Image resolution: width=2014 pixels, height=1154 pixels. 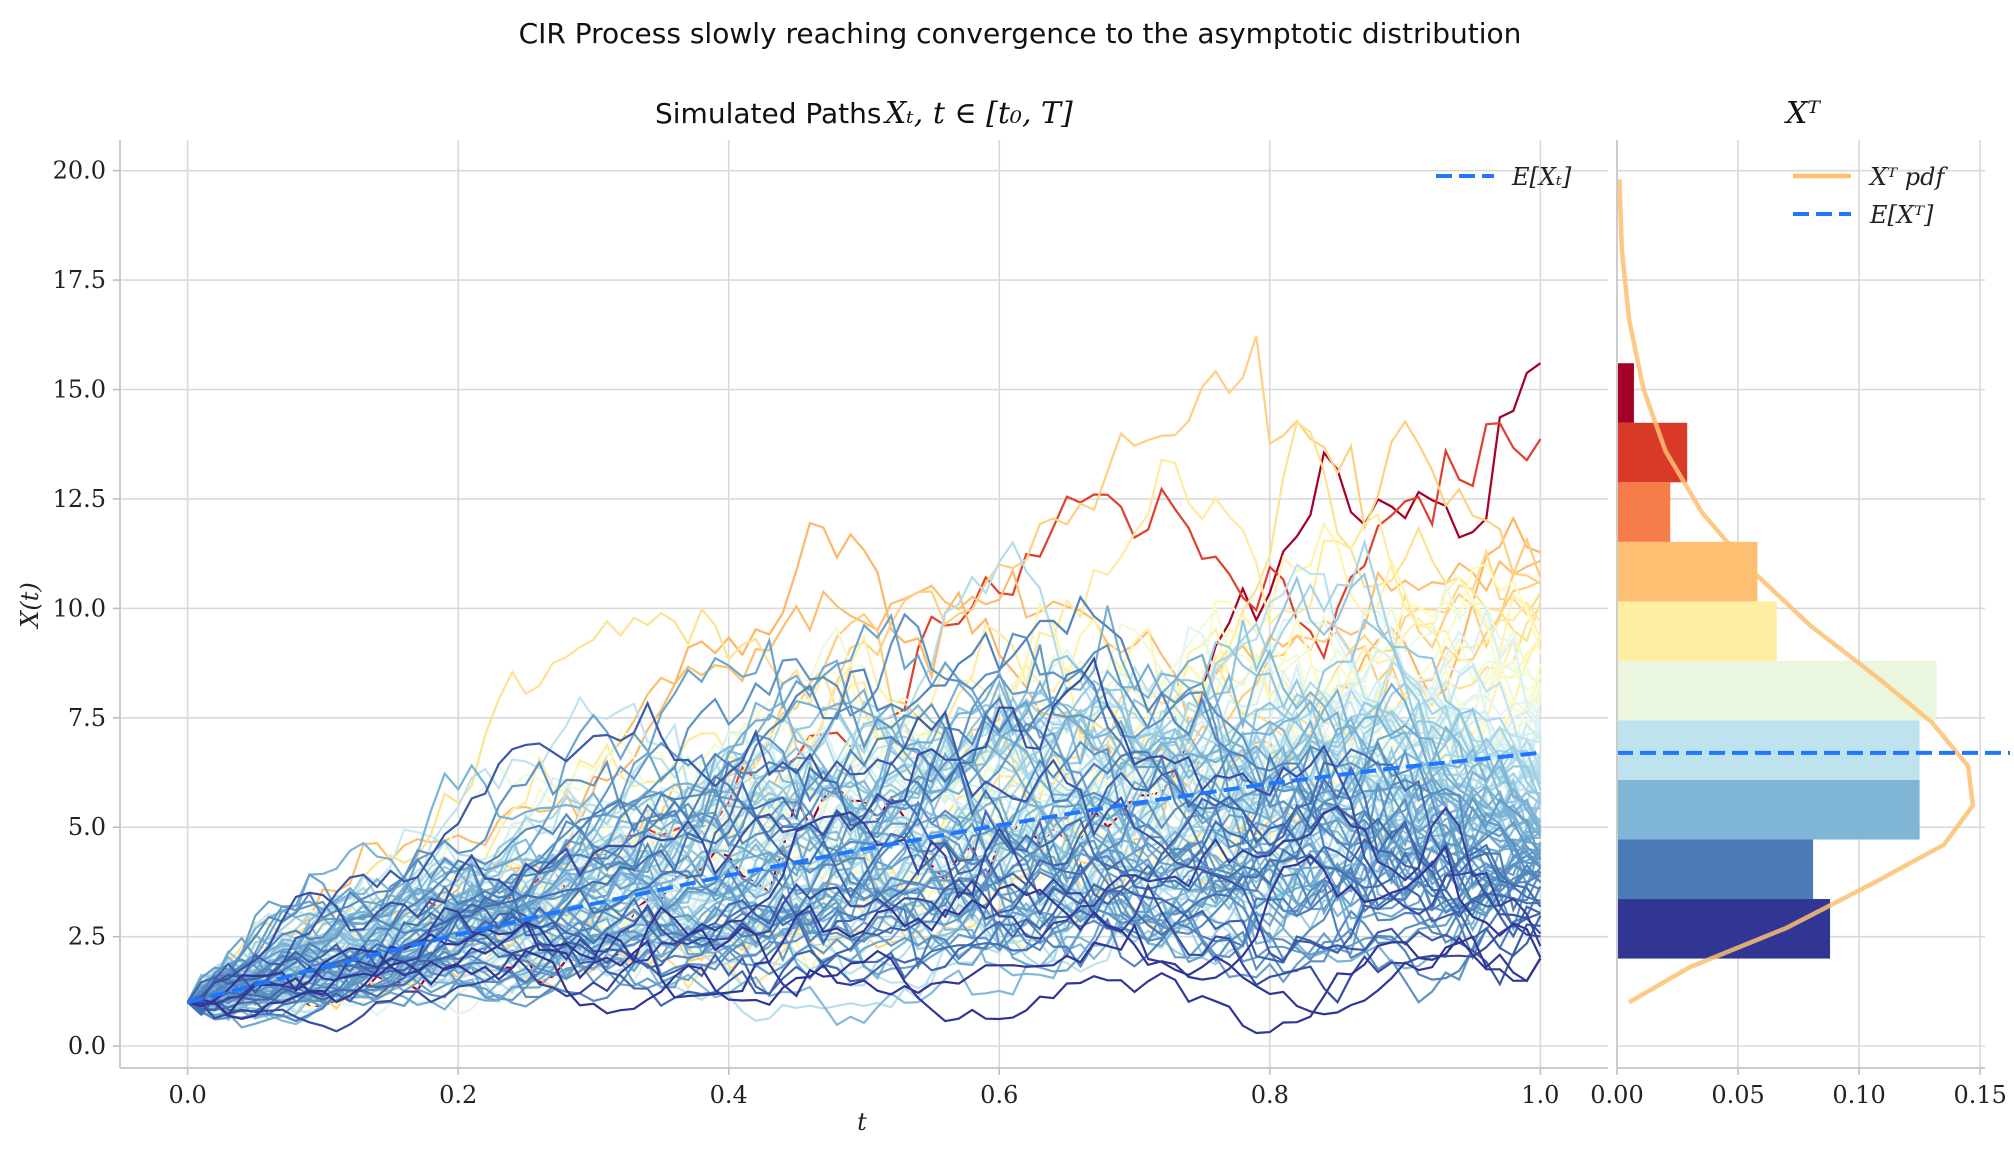 What do you see at coordinates (1858, 1095) in the screenshot?
I see `side-x-tick-label: 0.10` at bounding box center [1858, 1095].